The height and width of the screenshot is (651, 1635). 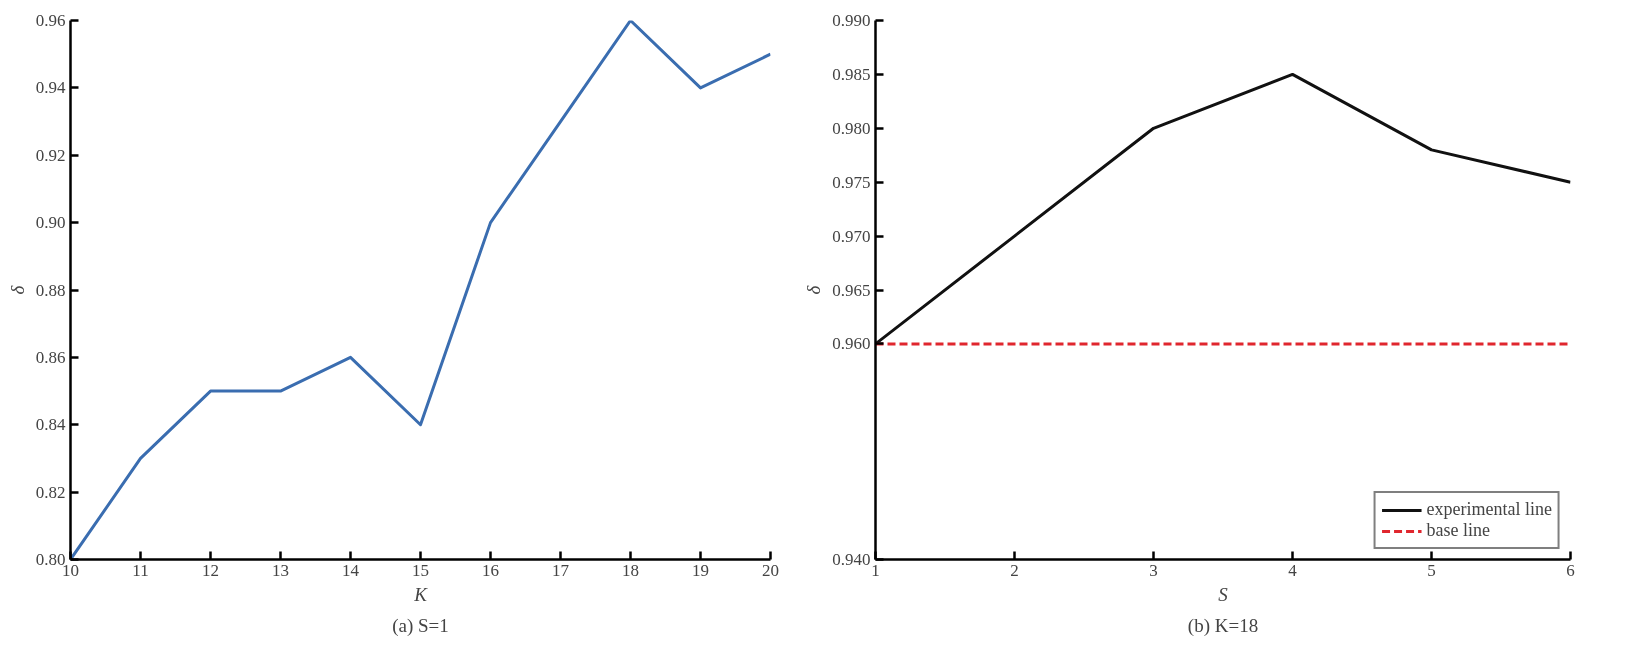 What do you see at coordinates (630, 570) in the screenshot?
I see `x-tick-label: 18` at bounding box center [630, 570].